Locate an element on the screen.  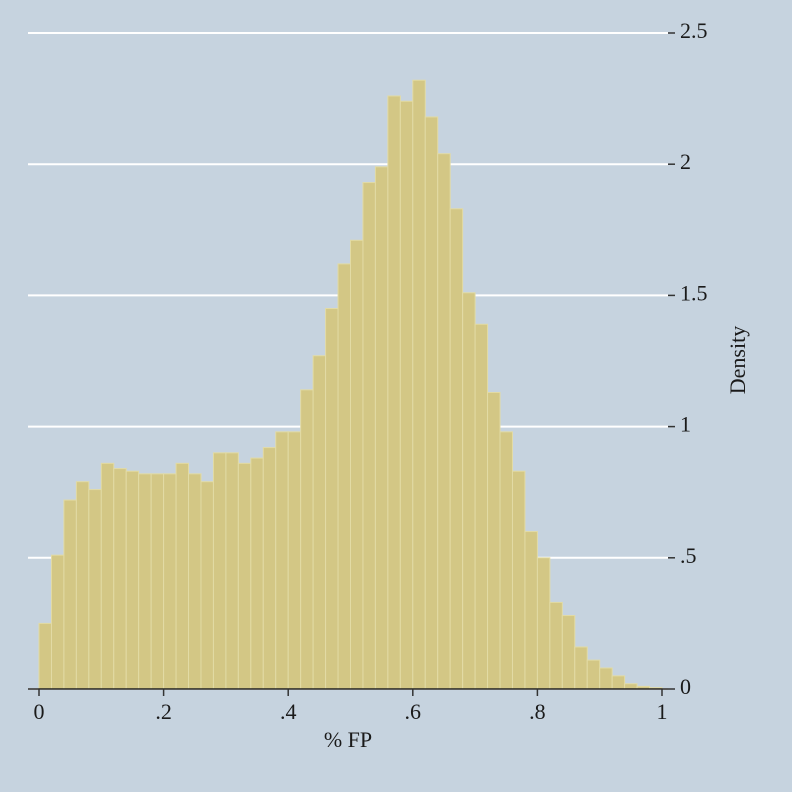
y-tick-label: 1 is located at coordinates (685, 424).